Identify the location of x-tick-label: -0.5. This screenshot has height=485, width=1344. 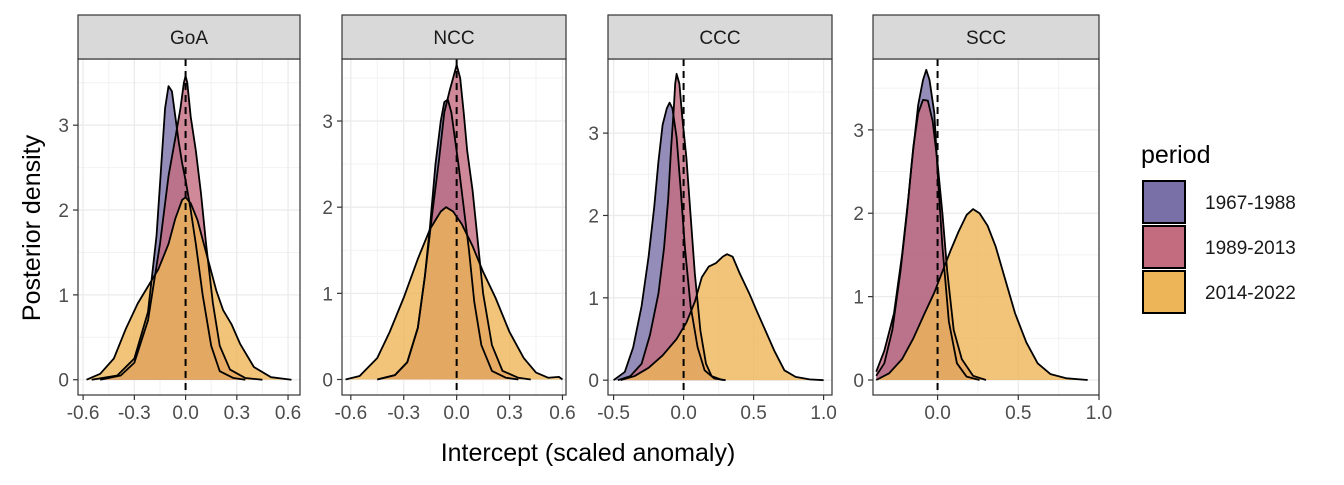
(613, 413).